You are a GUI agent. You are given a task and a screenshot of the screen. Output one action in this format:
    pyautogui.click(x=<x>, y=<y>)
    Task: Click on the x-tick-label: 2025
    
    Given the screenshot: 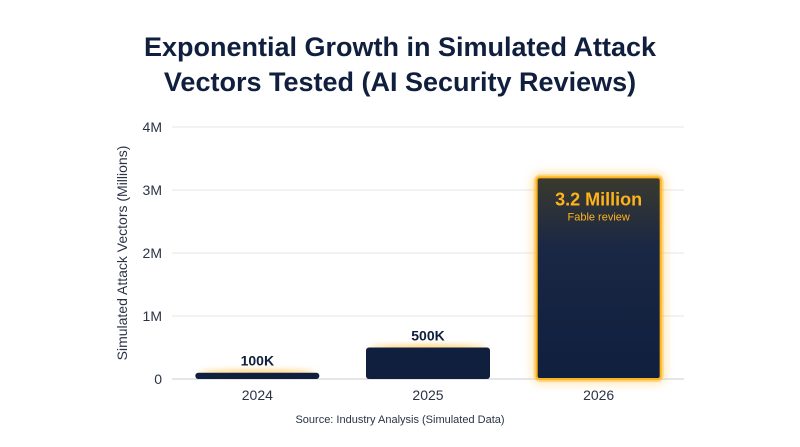 What is the action you would take?
    pyautogui.click(x=427, y=395)
    